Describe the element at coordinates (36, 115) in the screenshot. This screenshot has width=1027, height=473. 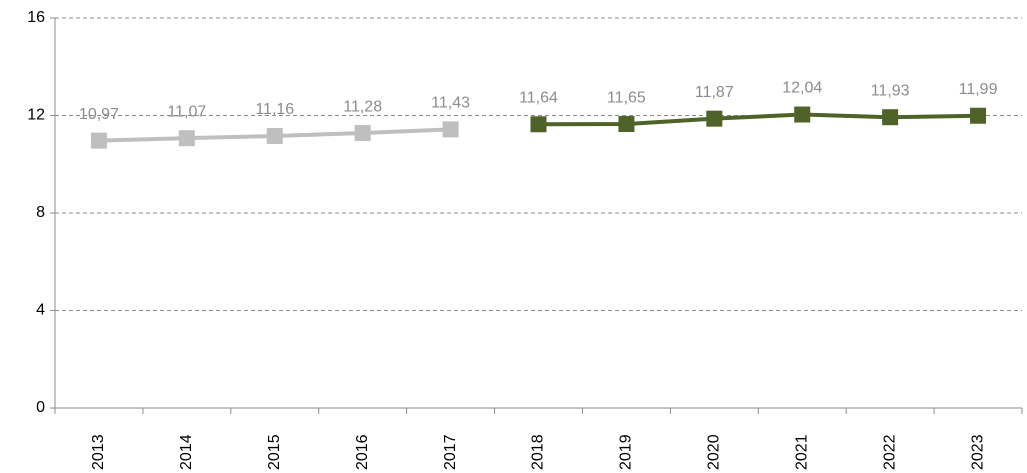
I see `y-tick-label: 12` at that location.